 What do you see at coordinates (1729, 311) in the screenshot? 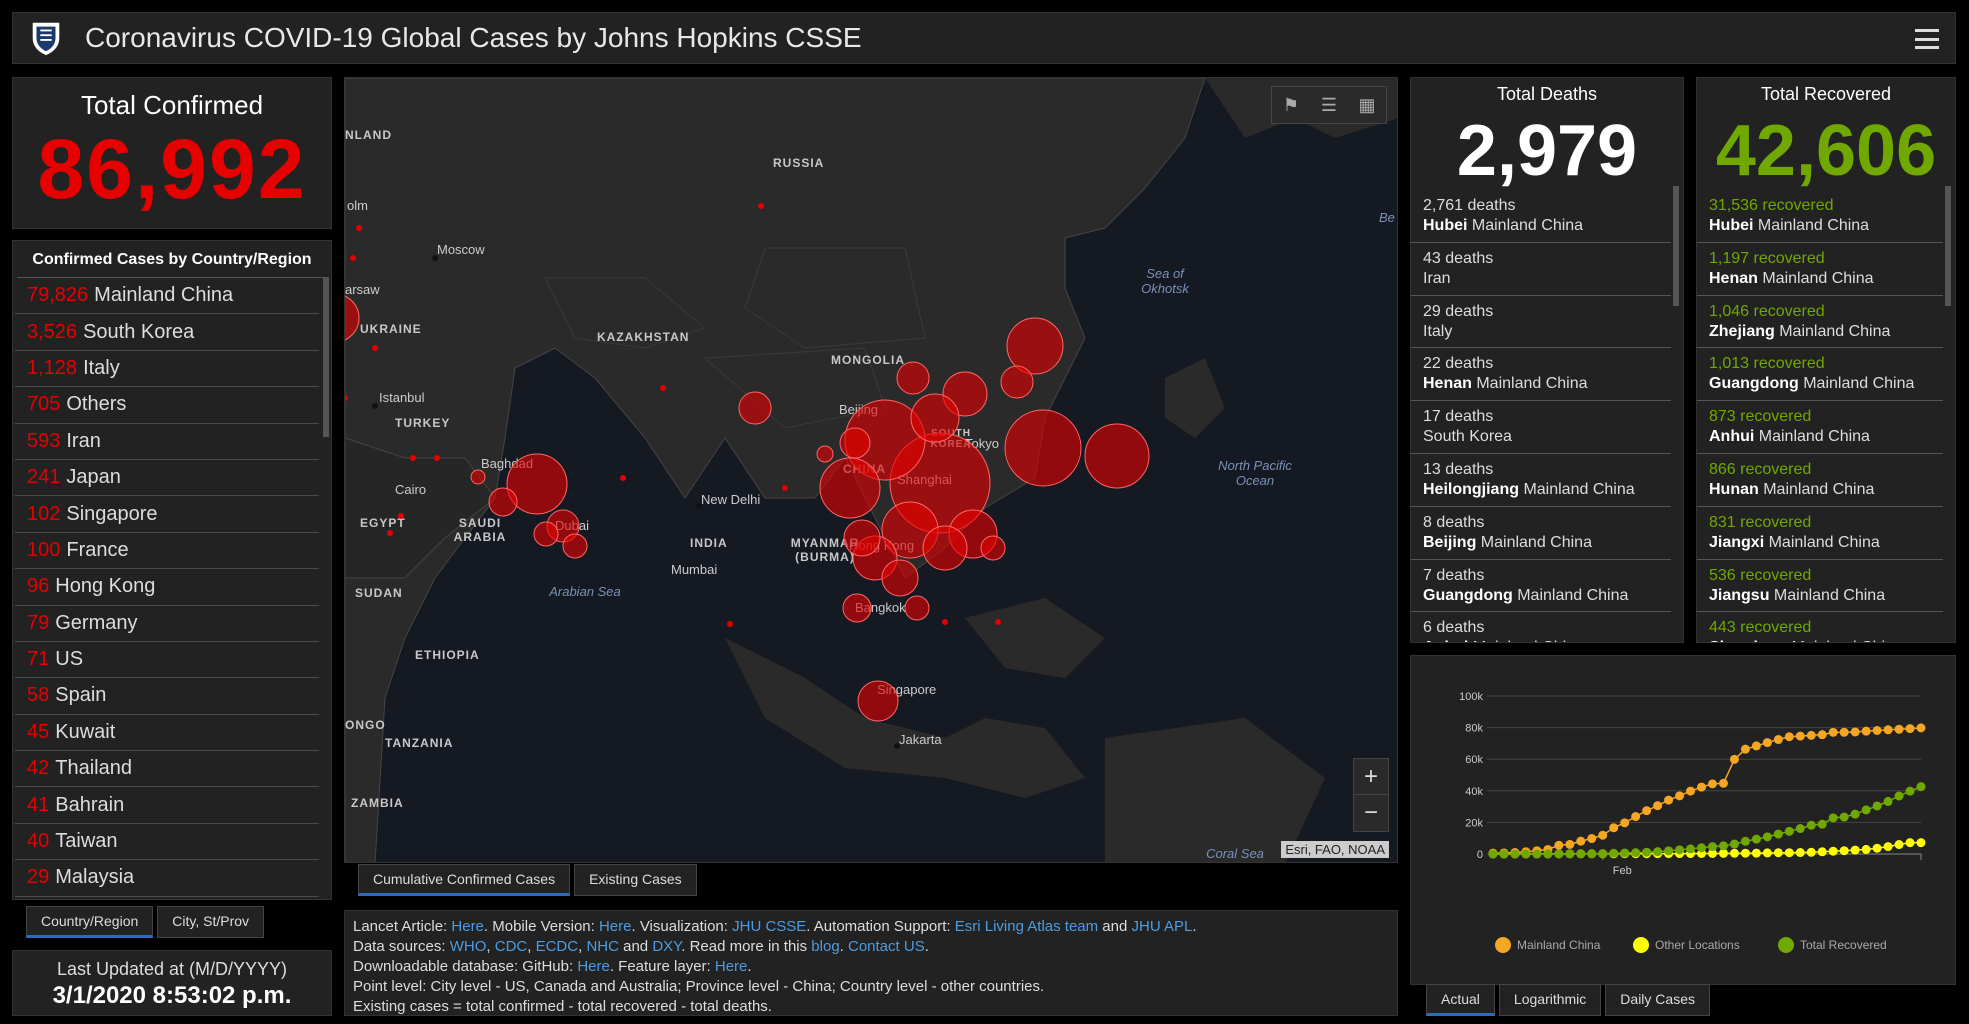
I see `recovered-count: 1,046` at bounding box center [1729, 311].